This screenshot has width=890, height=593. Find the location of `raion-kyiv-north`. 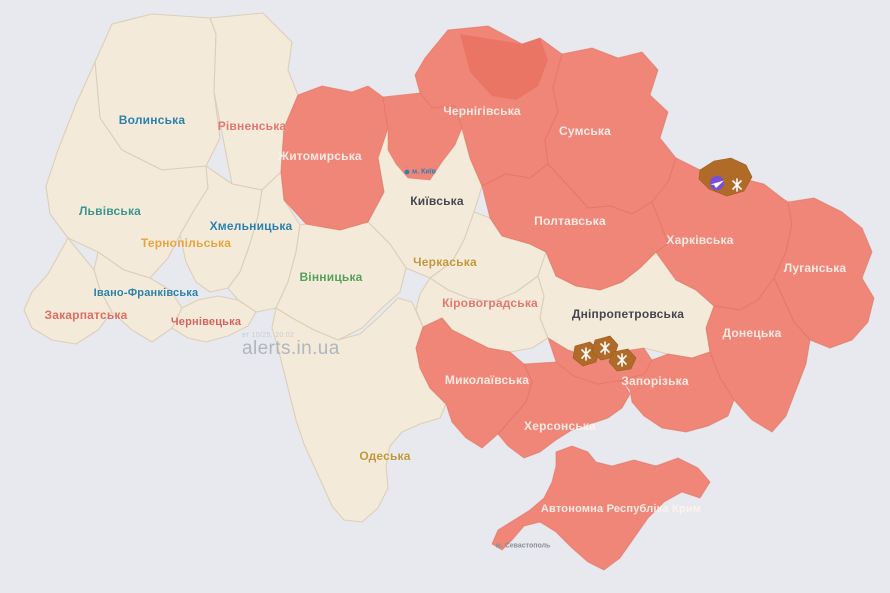

raion-kyiv-north is located at coordinates (422, 136).